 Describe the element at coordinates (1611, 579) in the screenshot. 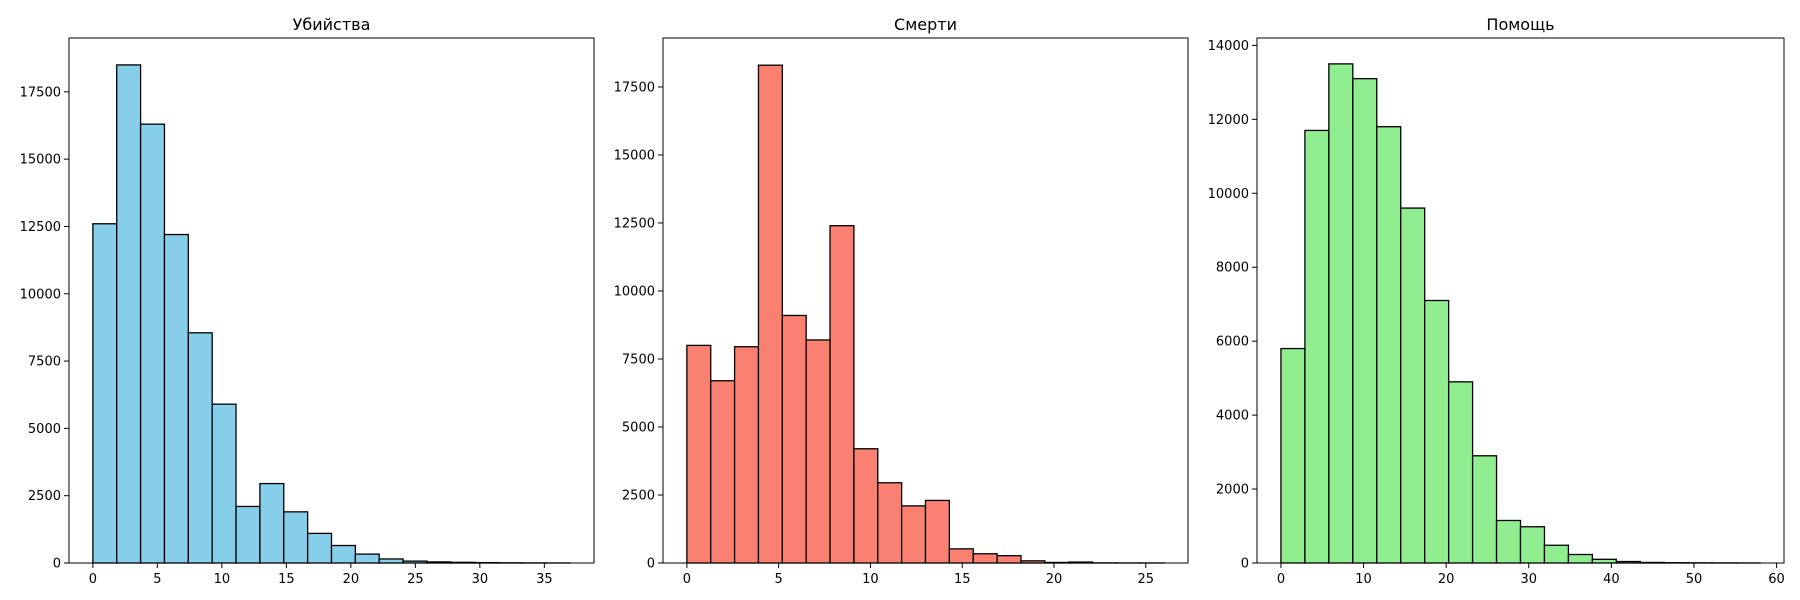

I see `x-tick-label: 40` at that location.